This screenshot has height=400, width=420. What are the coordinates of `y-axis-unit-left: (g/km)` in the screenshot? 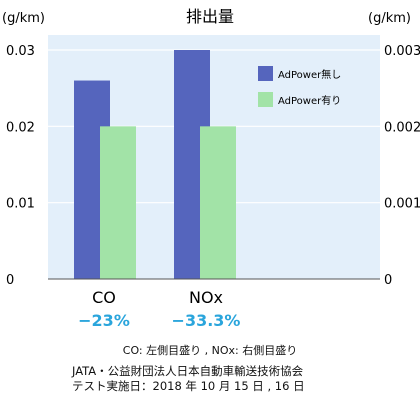 It's located at (23, 18).